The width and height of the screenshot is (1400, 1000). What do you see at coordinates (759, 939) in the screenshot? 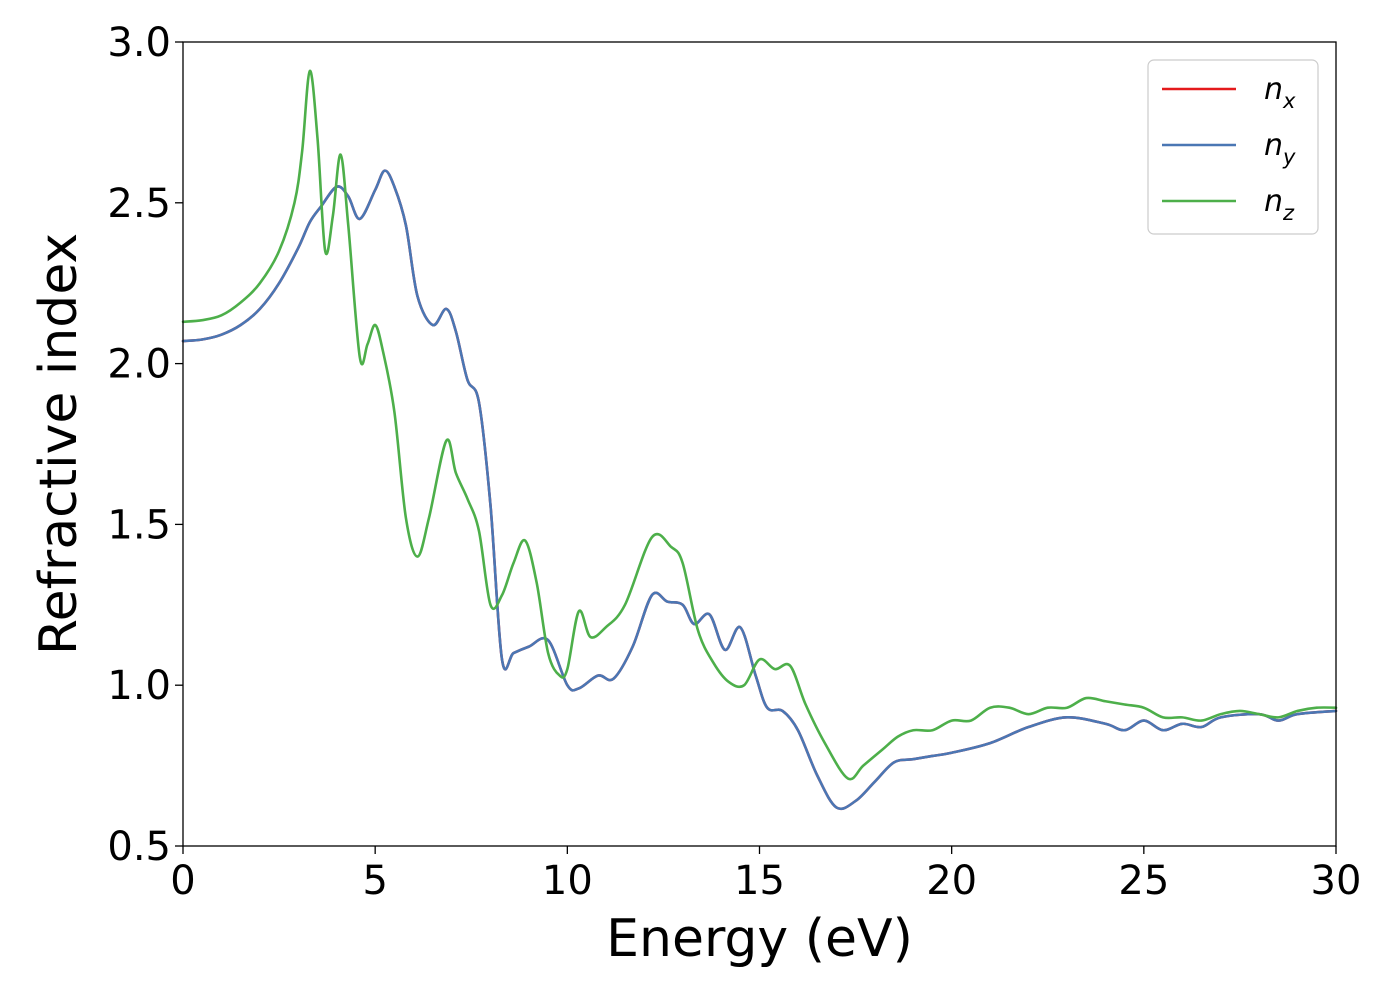
I see `x-axis-label: Energy (eV)` at bounding box center [759, 939].